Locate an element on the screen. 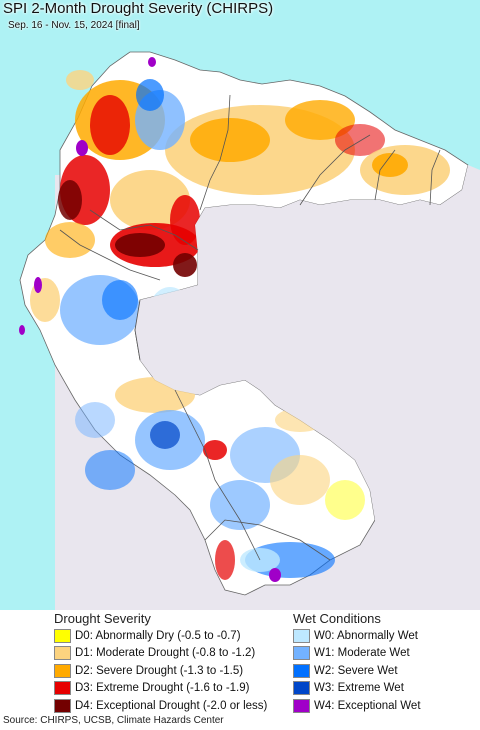  legend-item-d1: D1: Moderate Drought (-0.8 to -1.2) is located at coordinates (169, 654).